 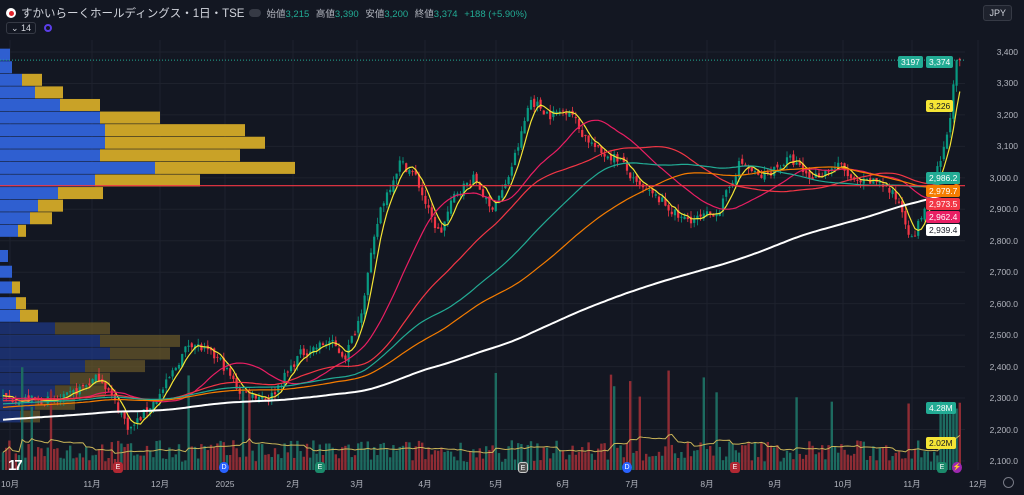 What do you see at coordinates (1008, 482) in the screenshot?
I see `settings-icon` at bounding box center [1008, 482].